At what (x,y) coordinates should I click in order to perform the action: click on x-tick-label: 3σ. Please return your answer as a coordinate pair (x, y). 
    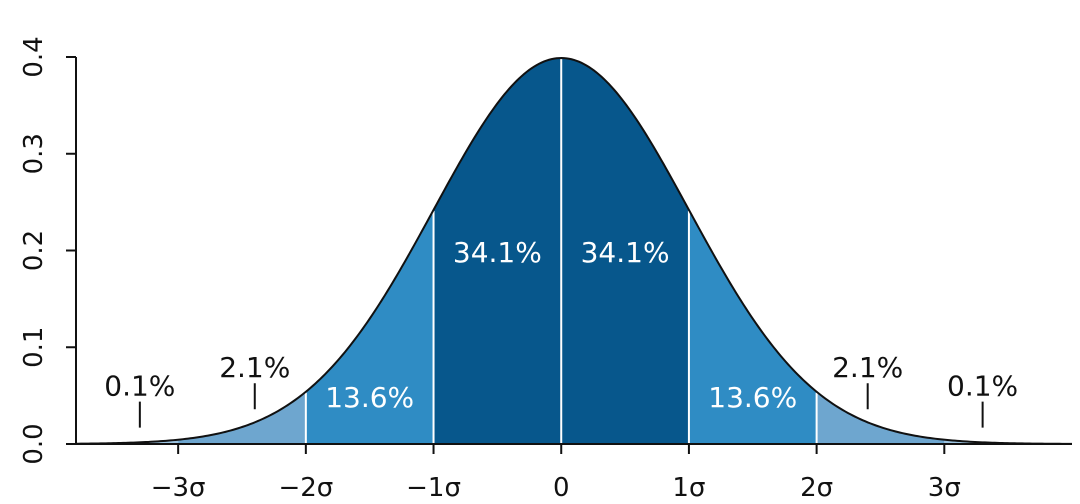
    Looking at the image, I should click on (944, 488).